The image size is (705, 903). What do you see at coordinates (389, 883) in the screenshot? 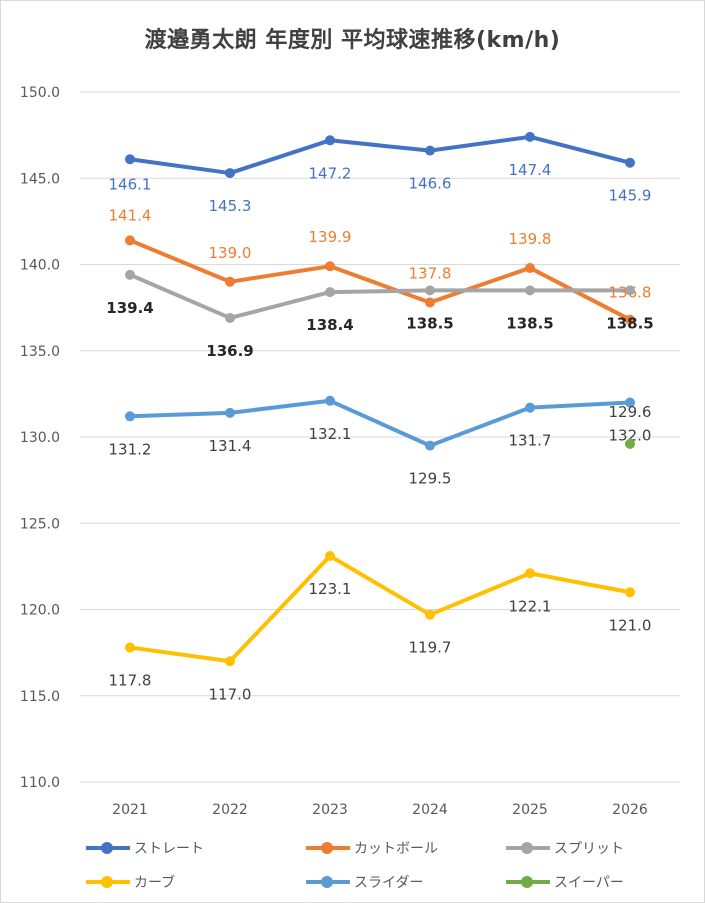
I see `legend-label: スライダー` at bounding box center [389, 883].